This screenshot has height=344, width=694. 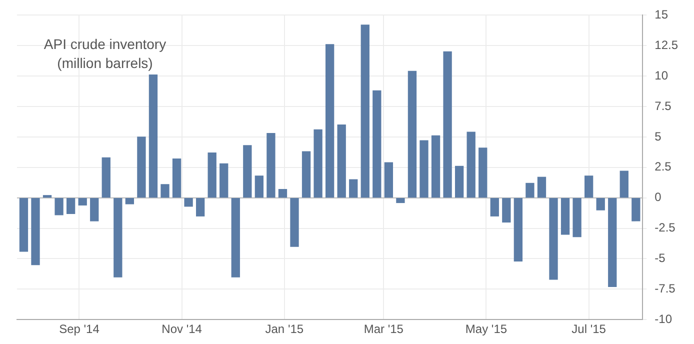 What do you see at coordinates (663, 105) in the screenshot?
I see `y-tick-label: 7.5` at bounding box center [663, 105].